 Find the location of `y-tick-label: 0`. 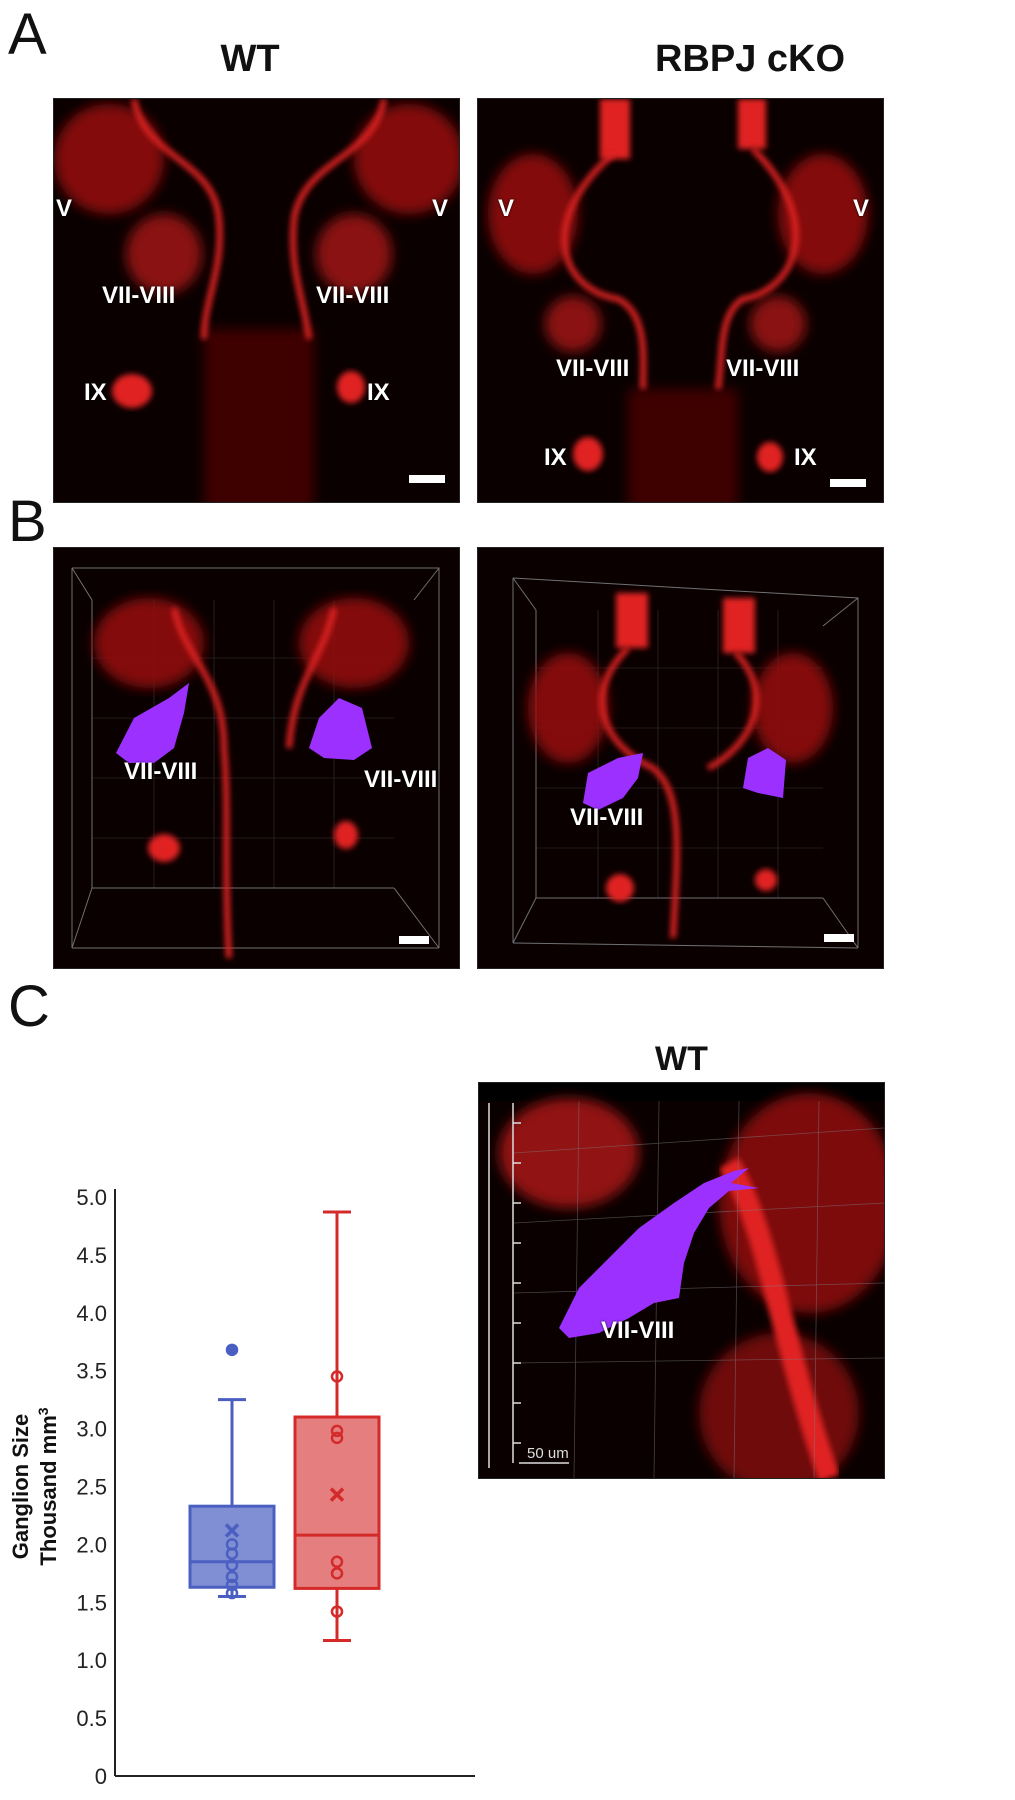

y-tick-label: 0 is located at coordinates (101, 1776).